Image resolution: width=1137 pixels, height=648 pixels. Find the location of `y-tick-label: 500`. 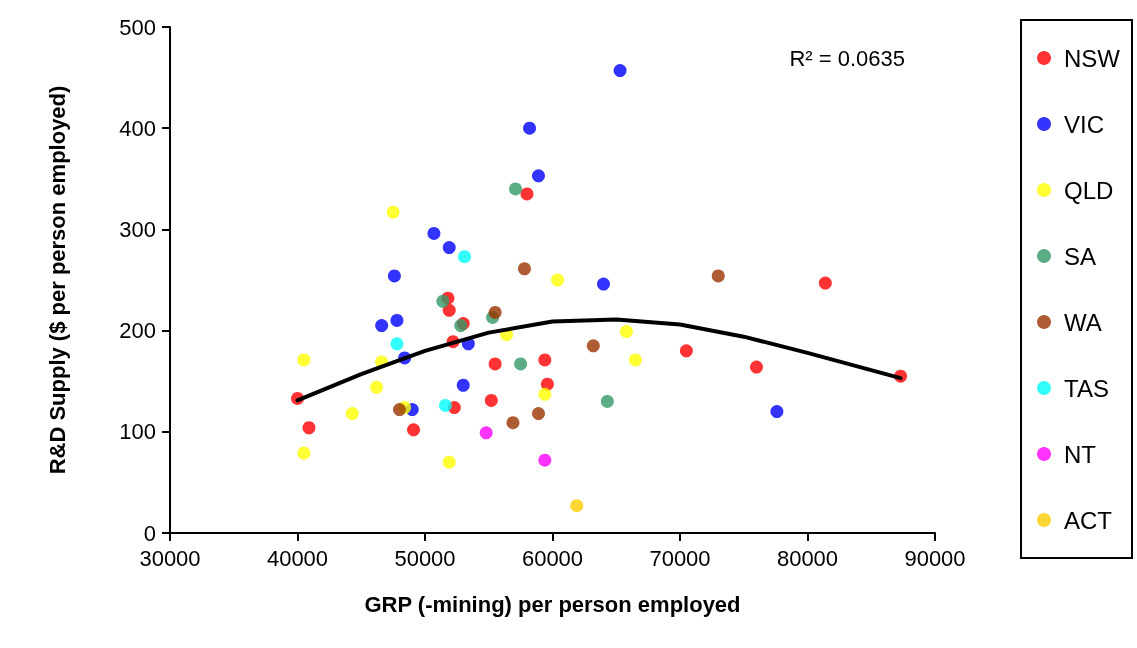

y-tick-label: 500 is located at coordinates (137, 27).